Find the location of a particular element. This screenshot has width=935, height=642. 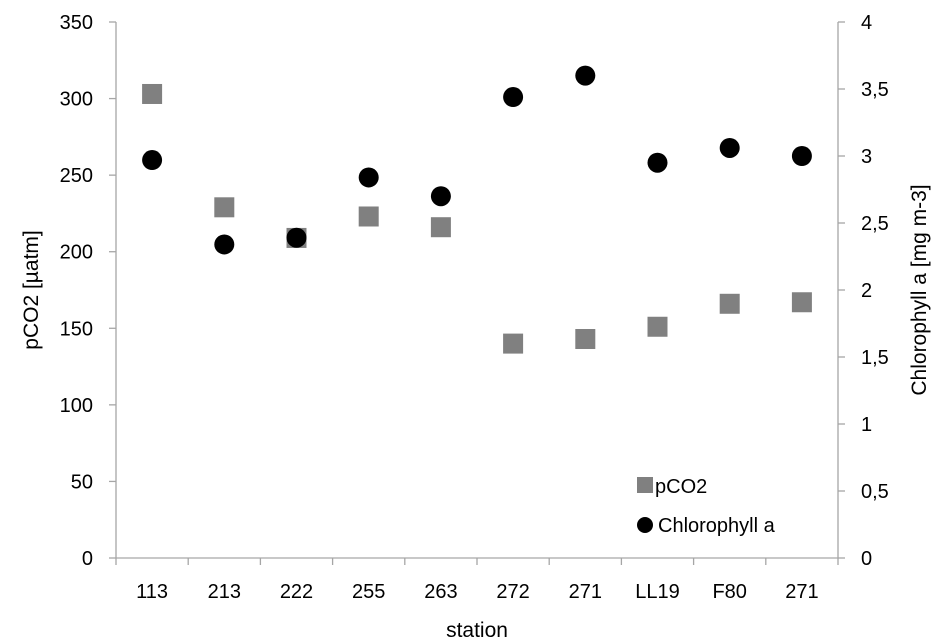

y2-tick-label: 4 is located at coordinates (866, 23).